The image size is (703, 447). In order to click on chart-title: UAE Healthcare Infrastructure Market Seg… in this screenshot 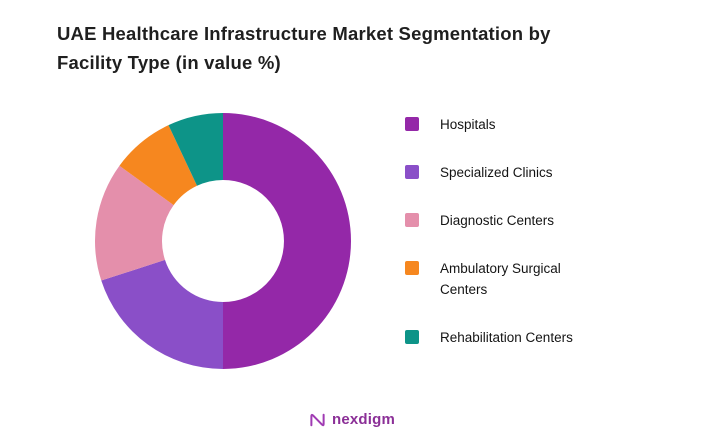, I will do `click(304, 48)`.